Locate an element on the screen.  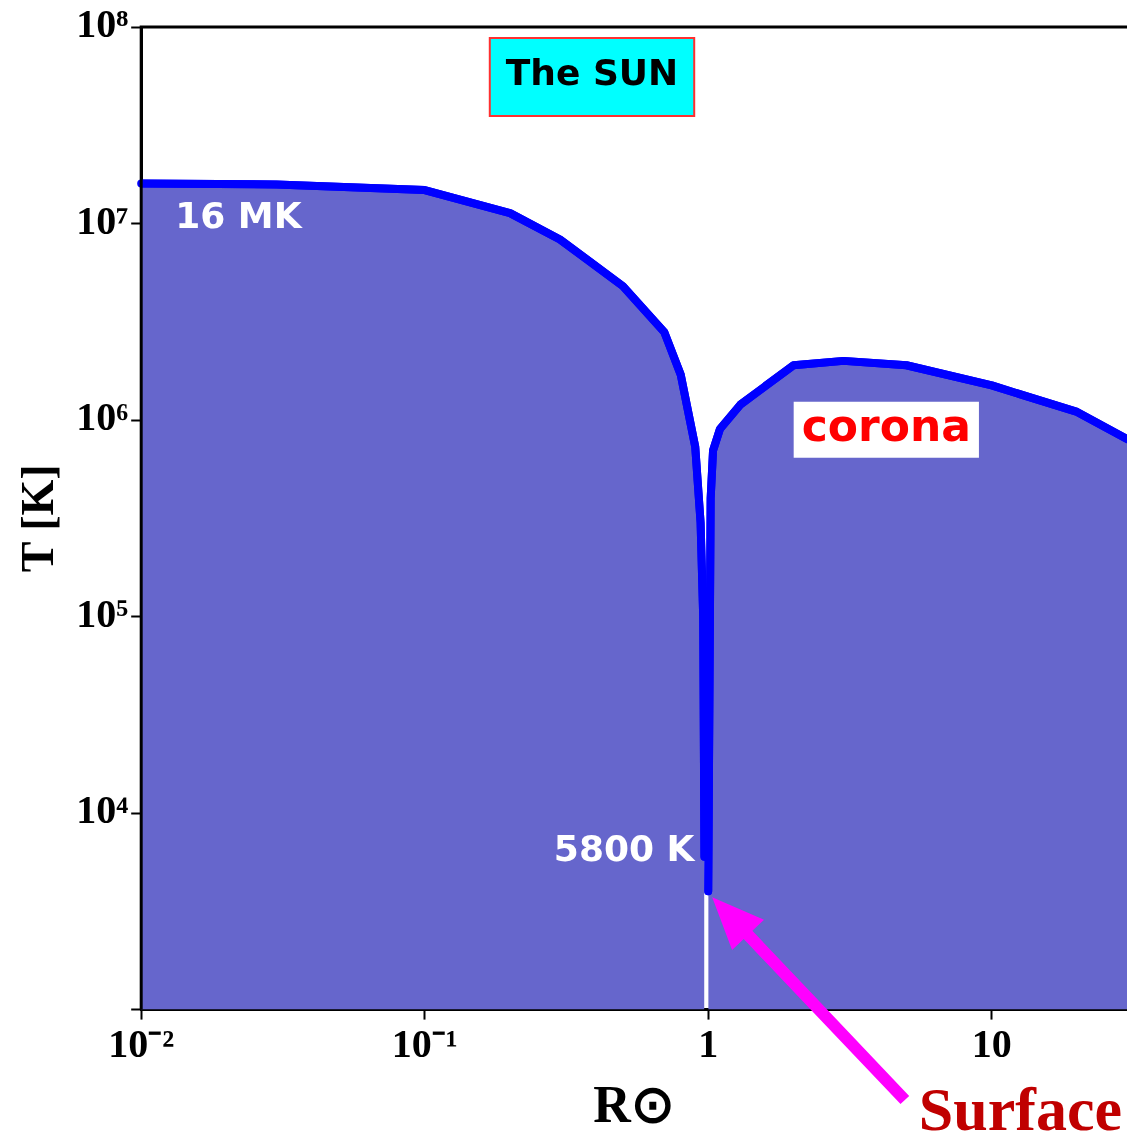
x-tick-label: 10⁻¹ is located at coordinates (424, 1043).